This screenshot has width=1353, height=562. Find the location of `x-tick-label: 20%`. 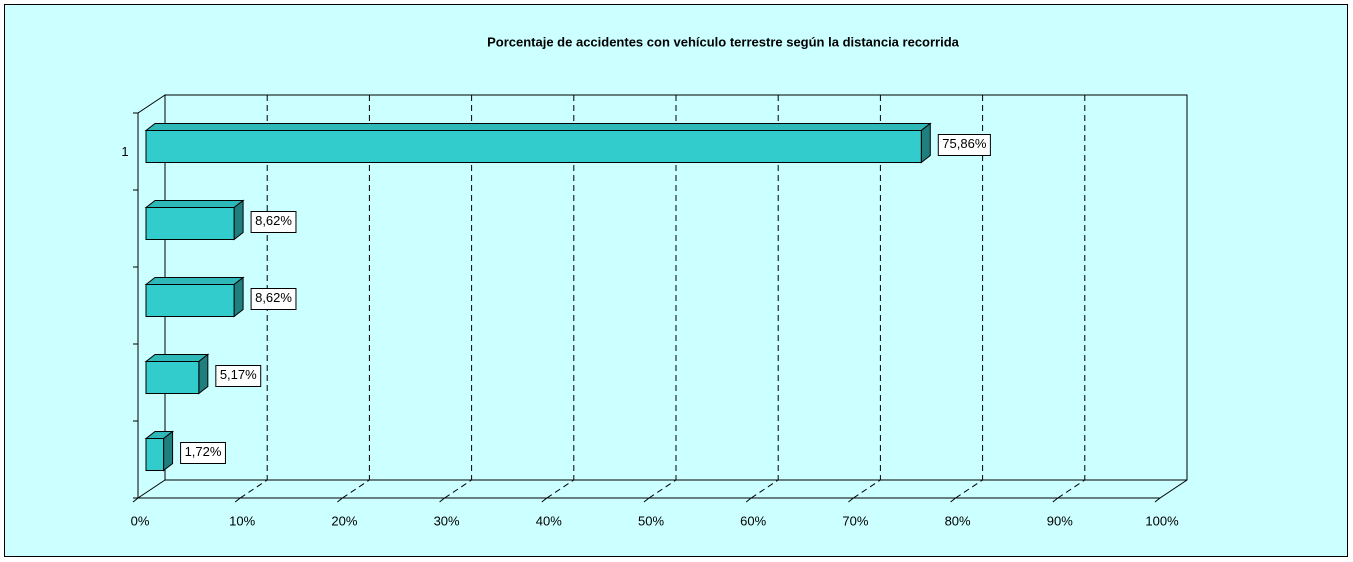

x-tick-label: 20% is located at coordinates (344, 520).